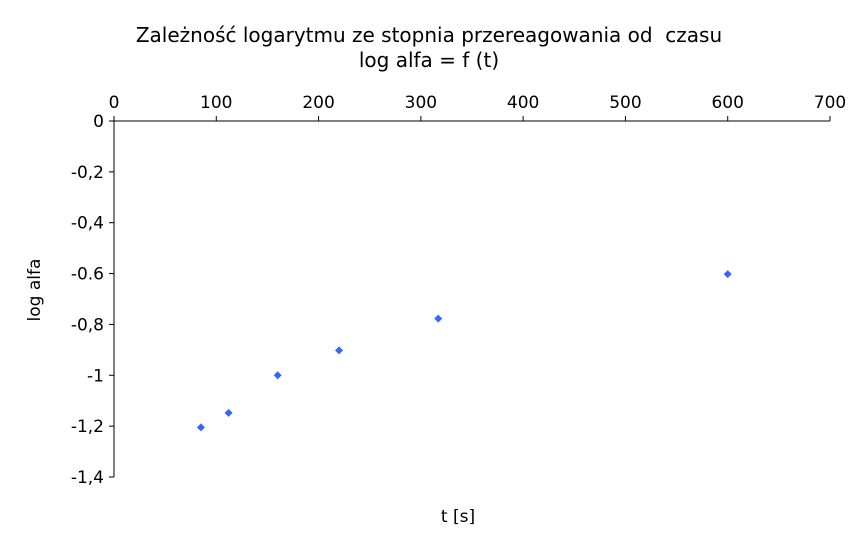  Describe the element at coordinates (477, 107) in the screenshot. I see `x-ticks: 0 100 200 300 400 500 600 700` at that location.